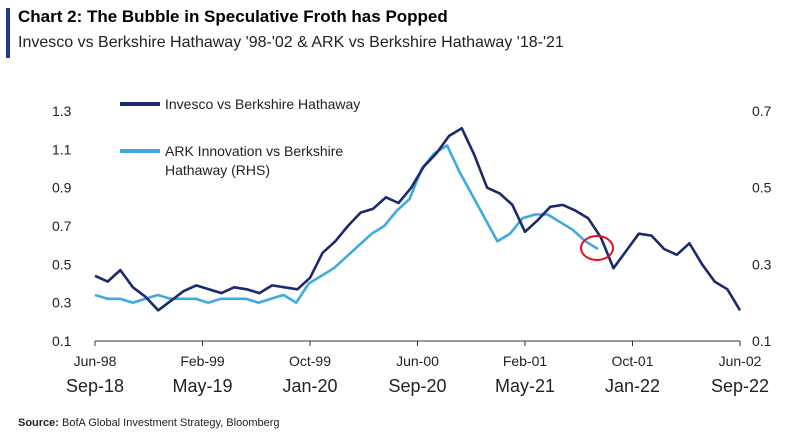 This screenshot has width=790, height=436. I want to click on x-top-tick-label: Jun-98, so click(95, 361).